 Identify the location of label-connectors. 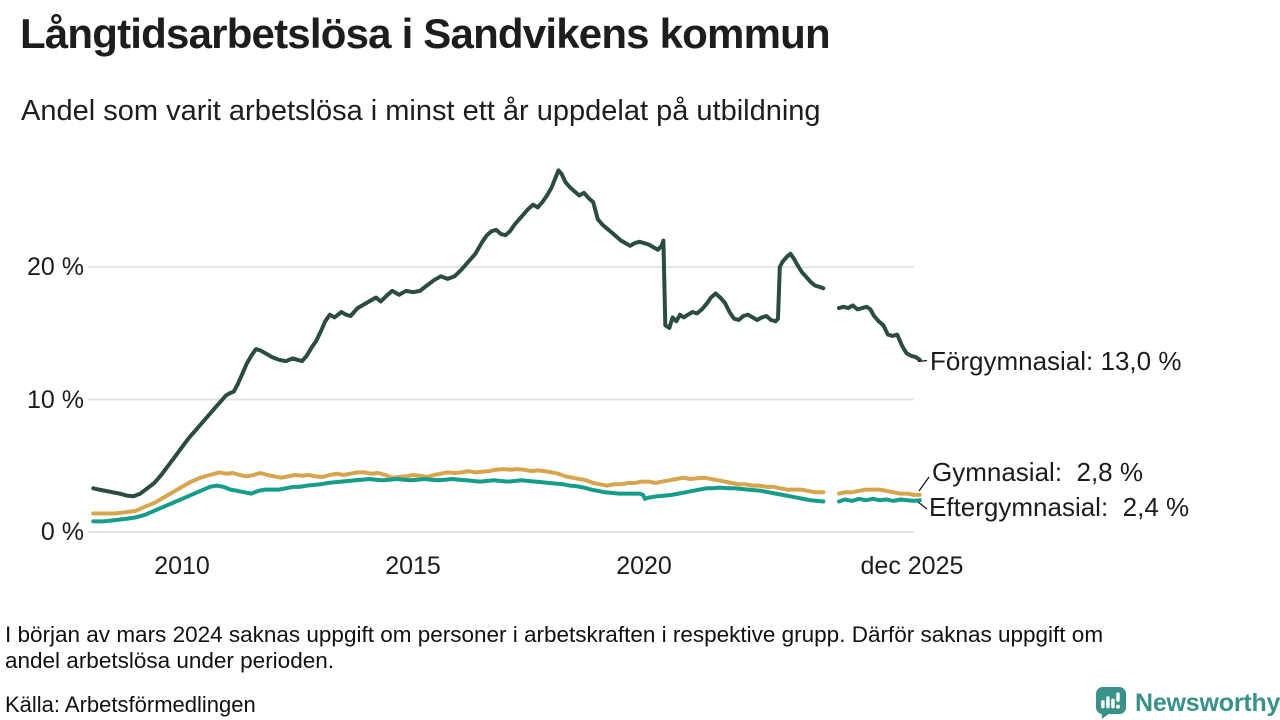
(923, 434).